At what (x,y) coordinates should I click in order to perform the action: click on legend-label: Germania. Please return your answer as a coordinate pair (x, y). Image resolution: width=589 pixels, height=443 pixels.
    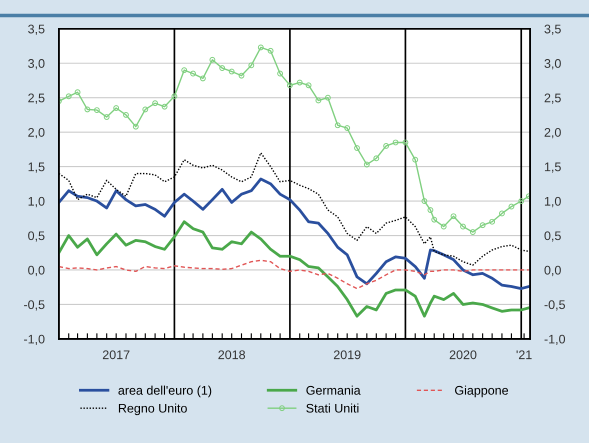
    Looking at the image, I should click on (333, 390).